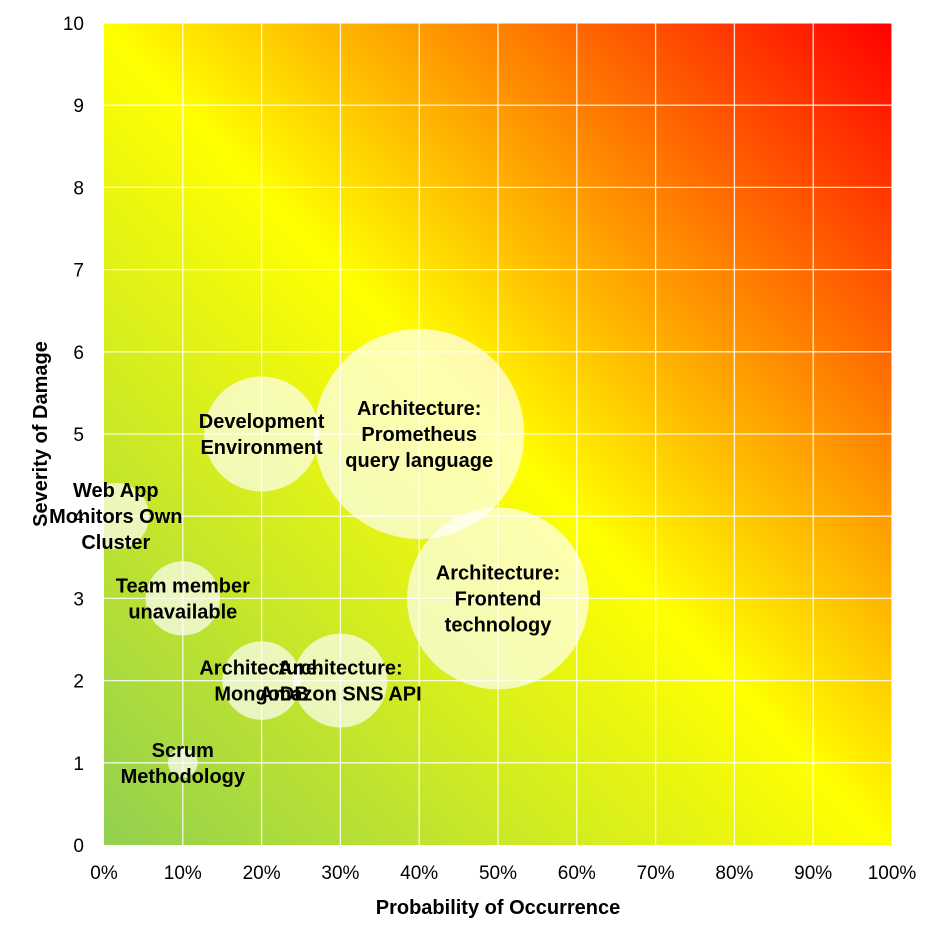 The width and height of the screenshot is (945, 945). I want to click on y-tick-label: 0, so click(78, 846).